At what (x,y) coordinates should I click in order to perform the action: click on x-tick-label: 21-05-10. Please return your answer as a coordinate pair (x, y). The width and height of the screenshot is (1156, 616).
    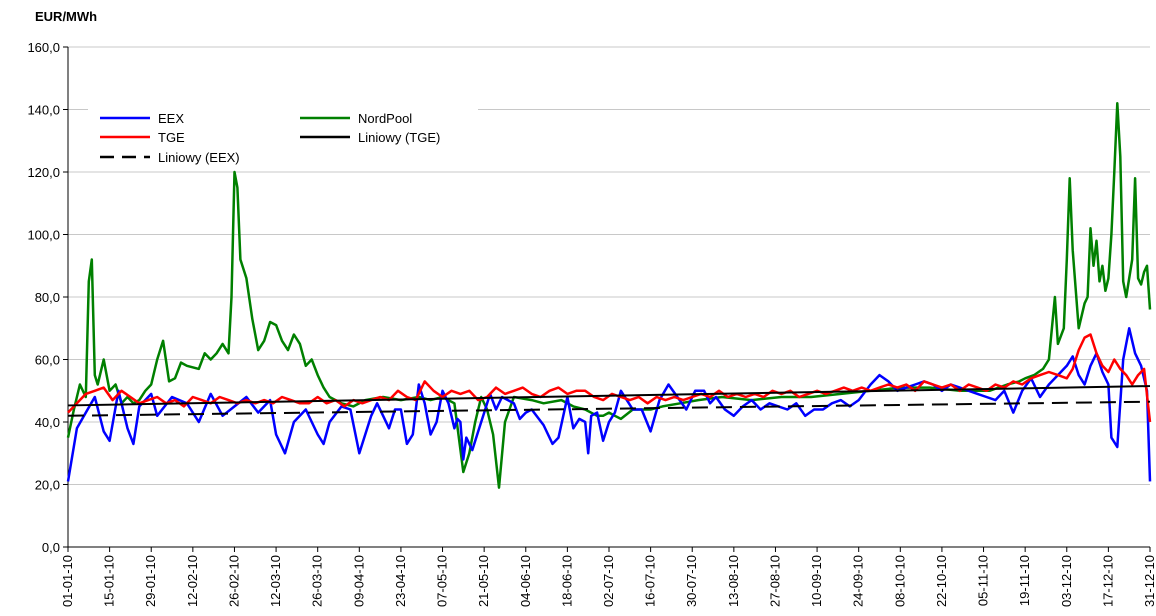
    Looking at the image, I should click on (483, 581).